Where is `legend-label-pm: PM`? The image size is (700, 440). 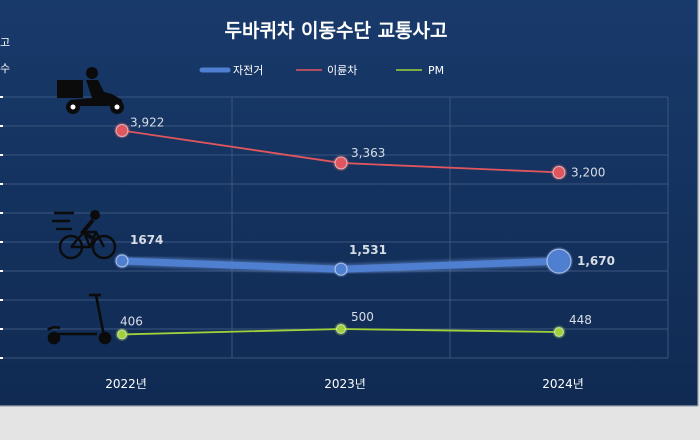
legend-label-pm: PM is located at coordinates (436, 70).